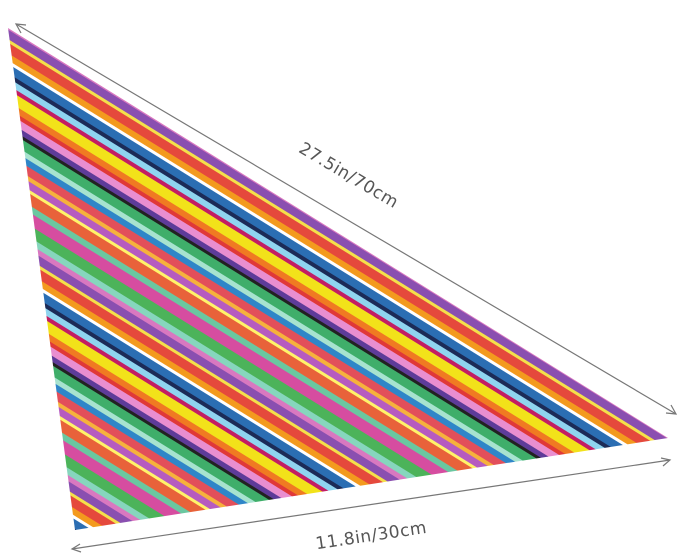 The width and height of the screenshot is (679, 559). I want to click on diagonal-label: 27.5in/70cm, so click(348, 176).